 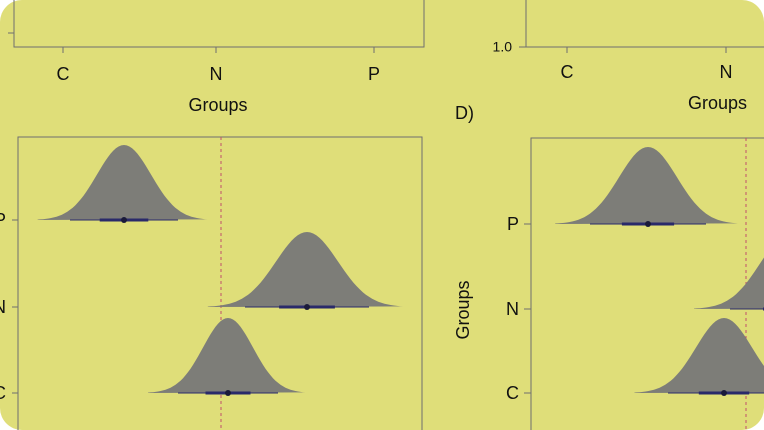 What do you see at coordinates (374, 74) in the screenshot?
I see `x-tick-label: P` at bounding box center [374, 74].